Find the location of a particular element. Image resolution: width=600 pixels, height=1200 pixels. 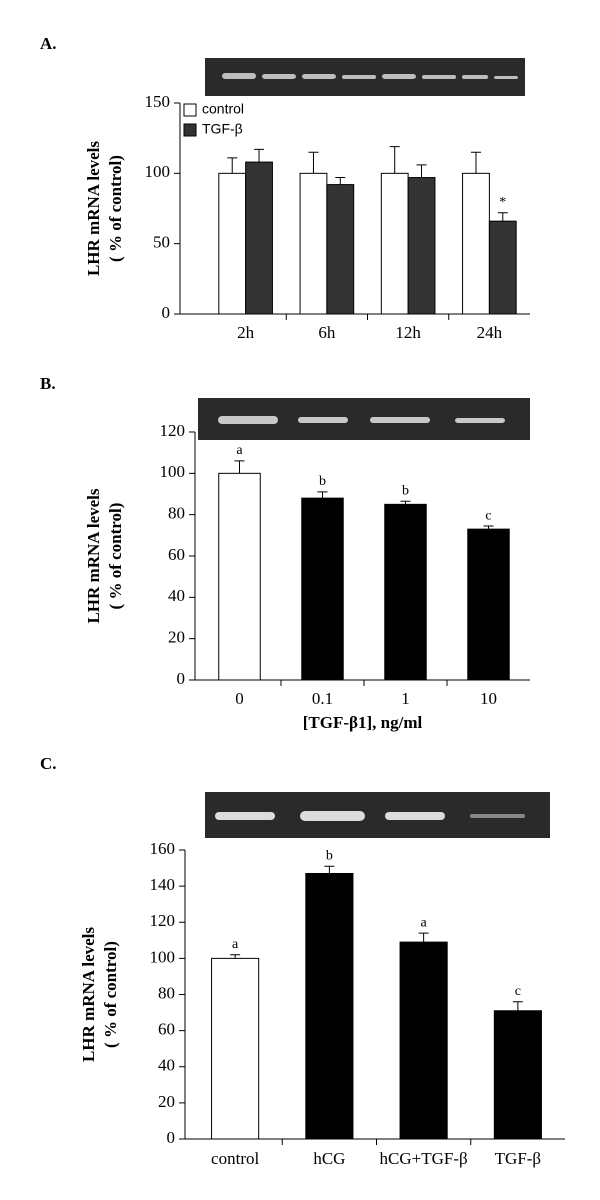

panel-label: C. is located at coordinates (48, 763).